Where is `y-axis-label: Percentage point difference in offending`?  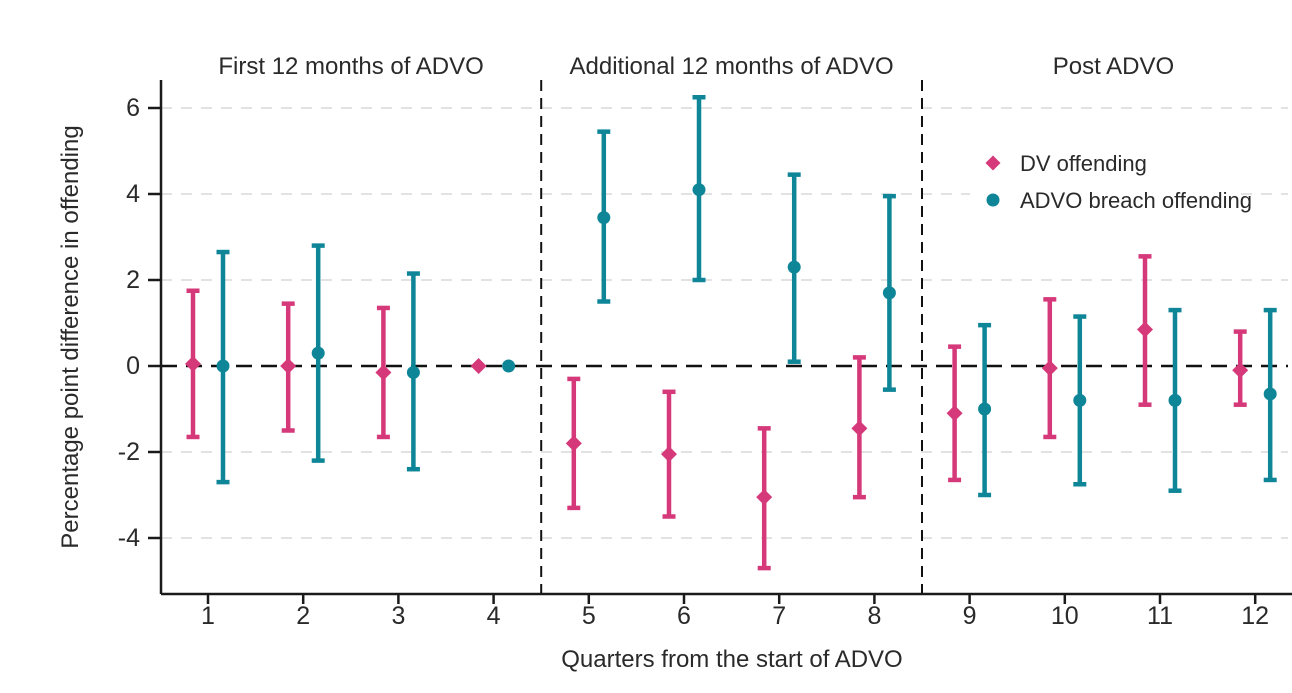
y-axis-label: Percentage point difference in offending is located at coordinates (70, 336).